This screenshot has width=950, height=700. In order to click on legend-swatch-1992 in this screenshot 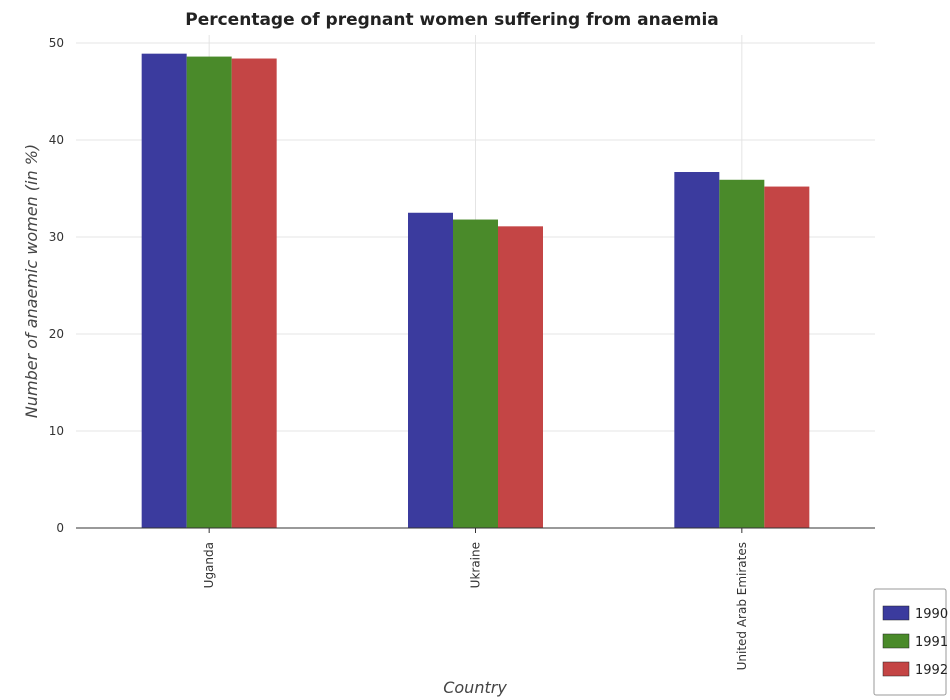, I will do `click(896, 669)`.